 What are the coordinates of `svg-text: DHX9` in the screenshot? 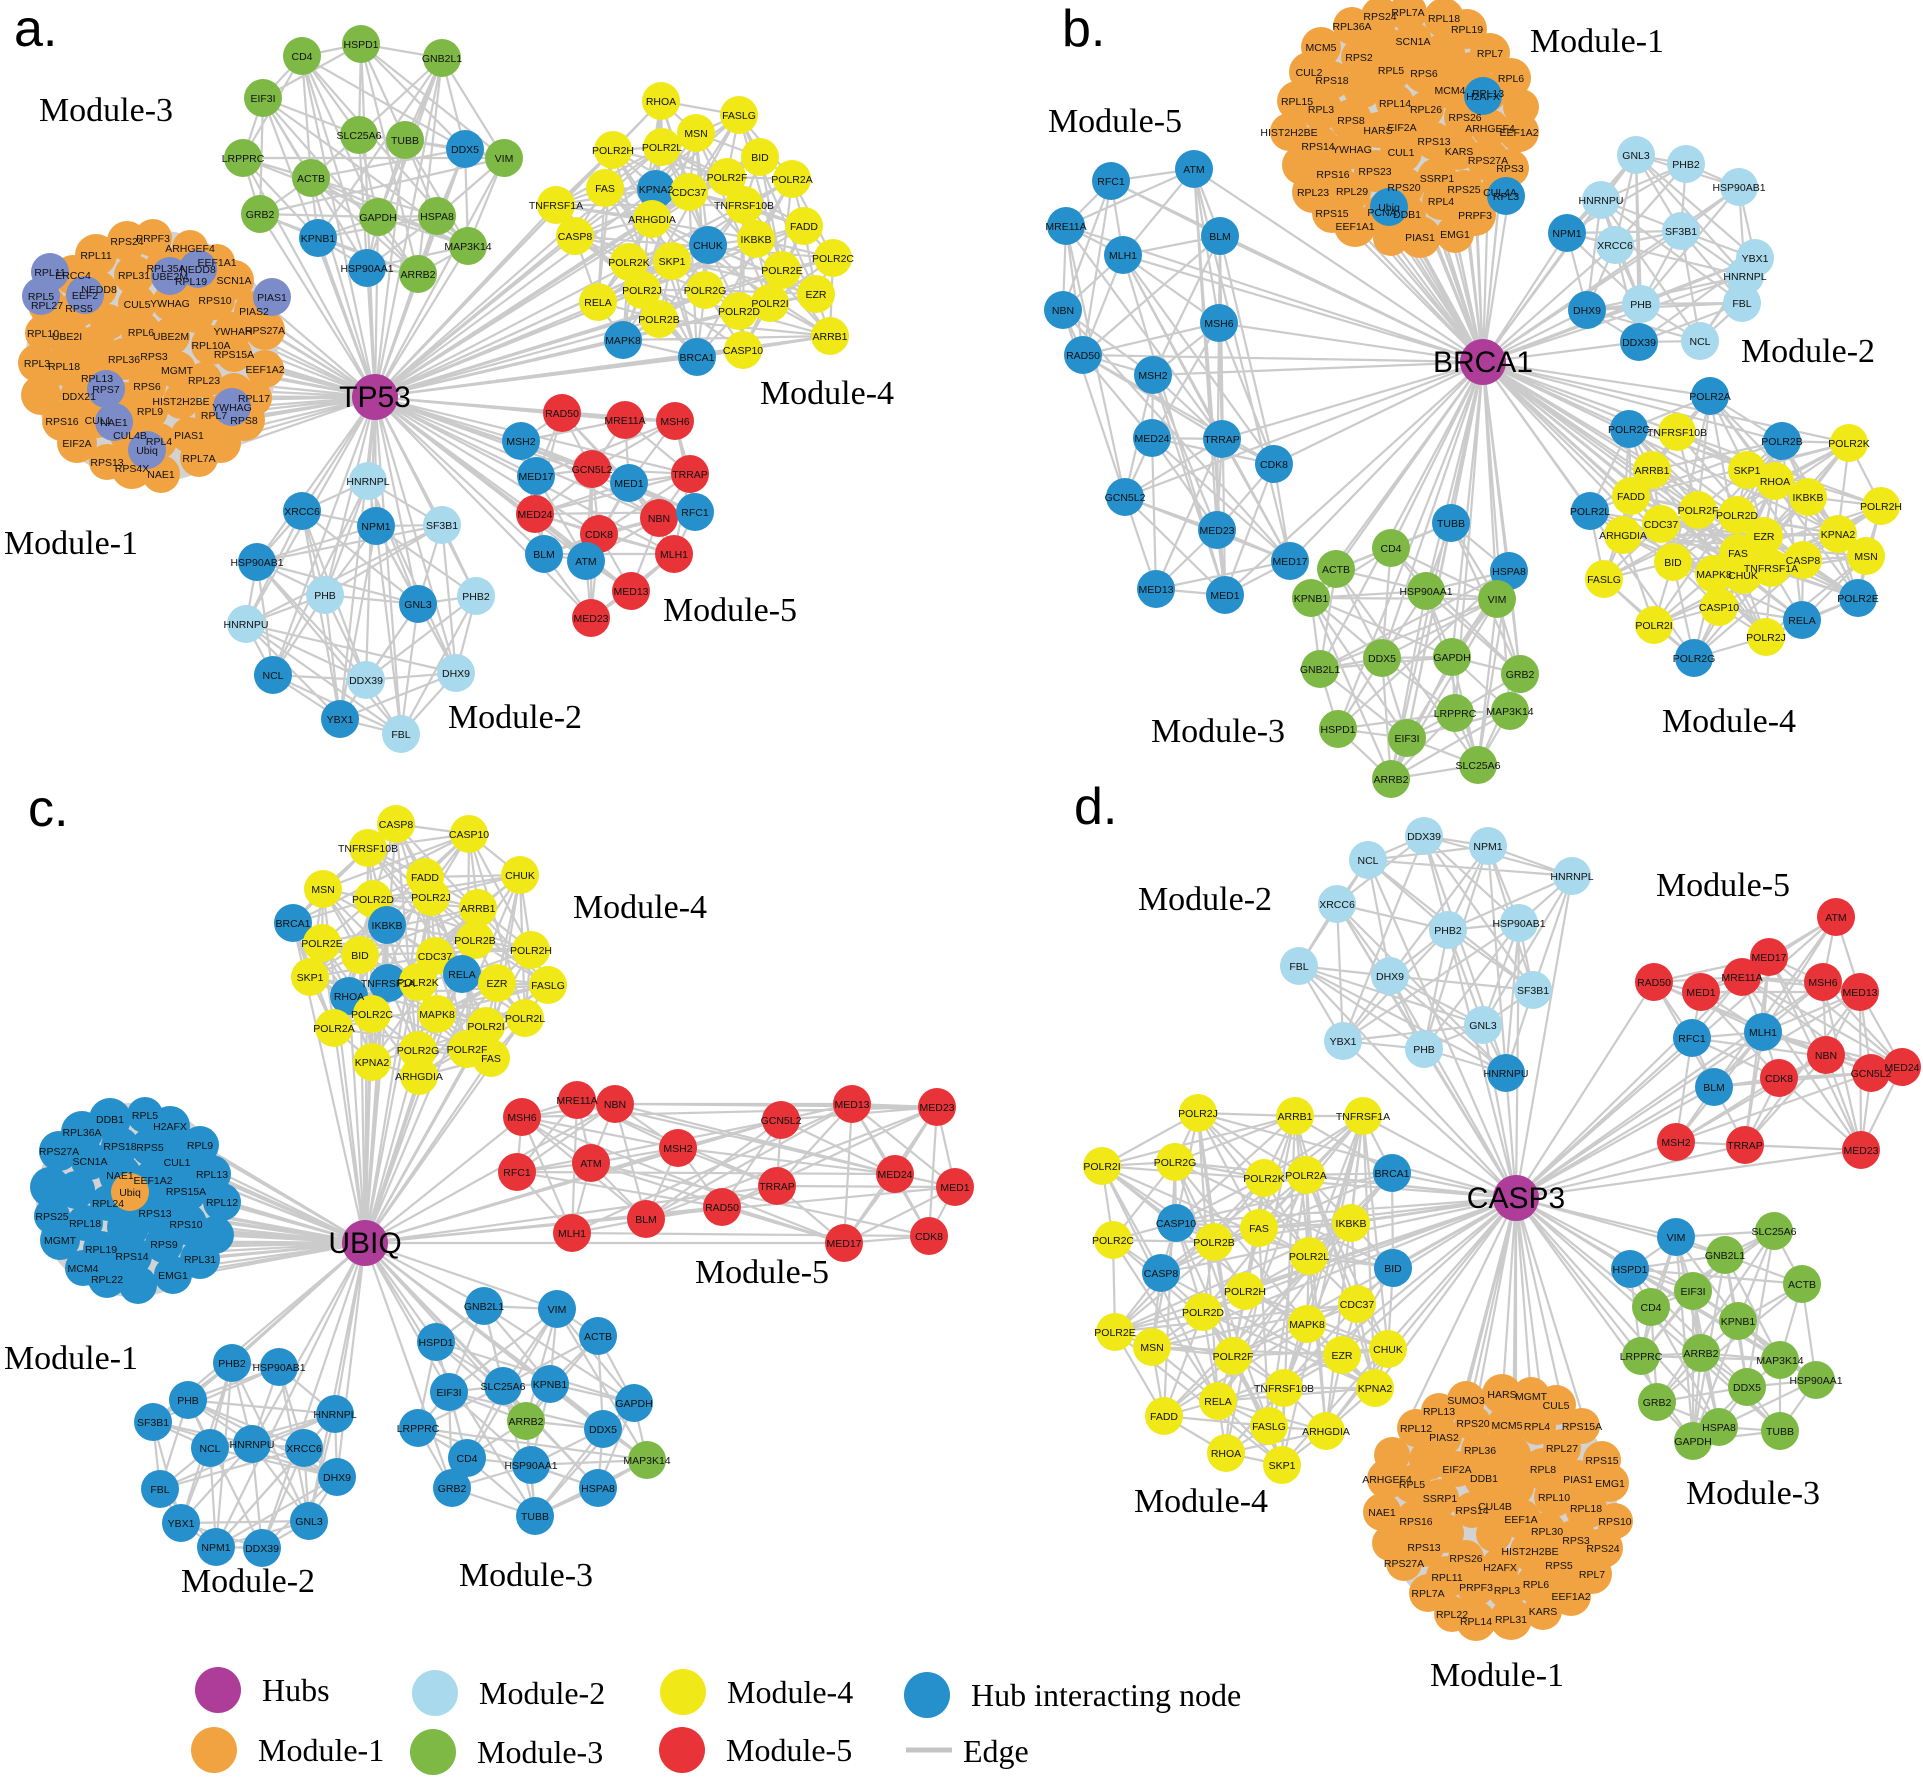 It's located at (1390, 977).